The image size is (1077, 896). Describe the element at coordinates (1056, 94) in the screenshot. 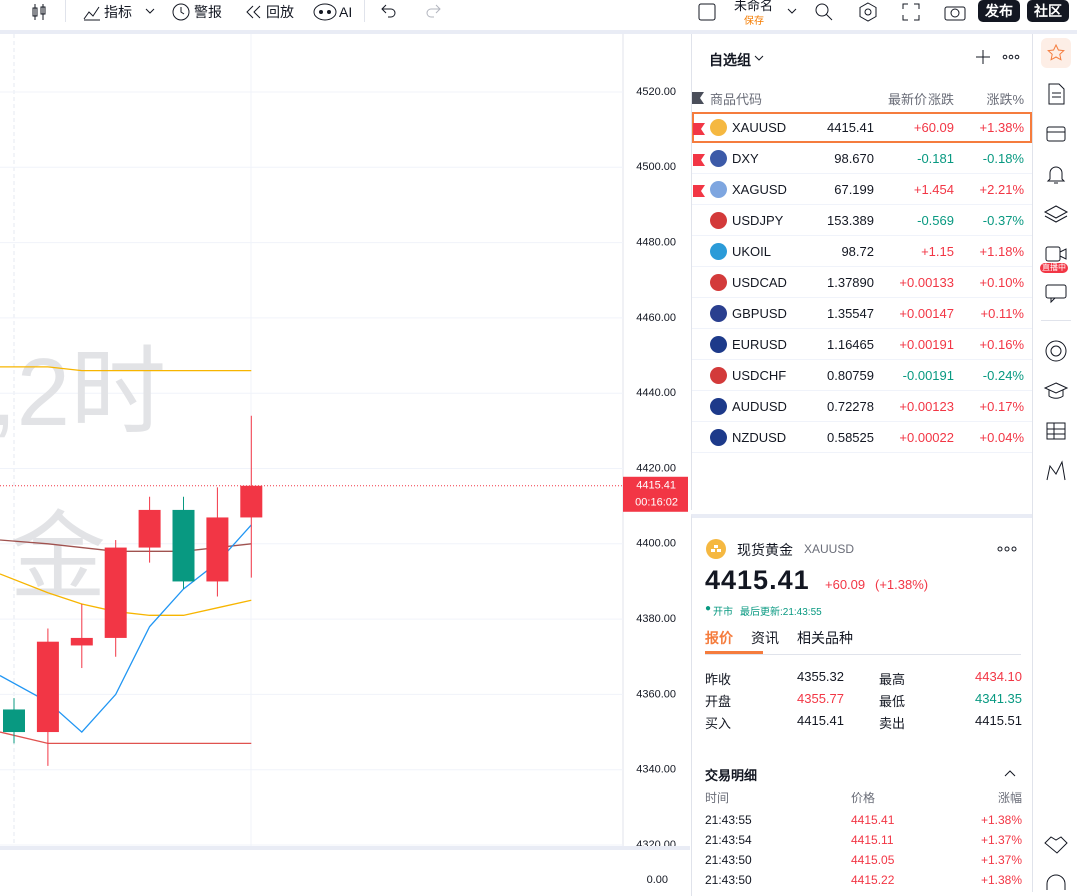

I see `news-icon` at that location.